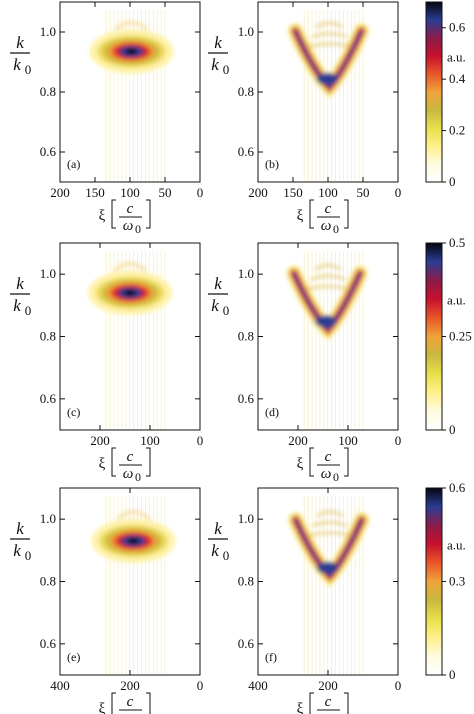  Describe the element at coordinates (73, 164) in the screenshot. I see `panel-label: (a)` at that location.